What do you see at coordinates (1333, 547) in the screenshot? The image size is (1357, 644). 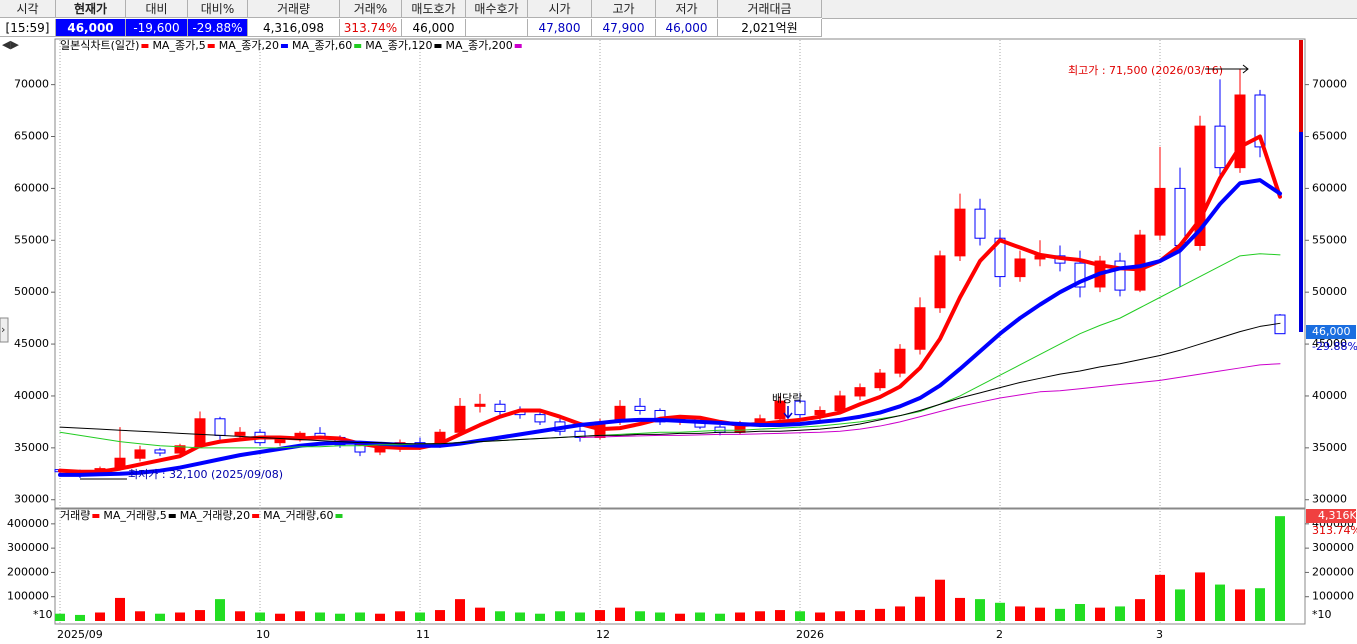 I see `y-tick-label: 300000` at bounding box center [1333, 547].